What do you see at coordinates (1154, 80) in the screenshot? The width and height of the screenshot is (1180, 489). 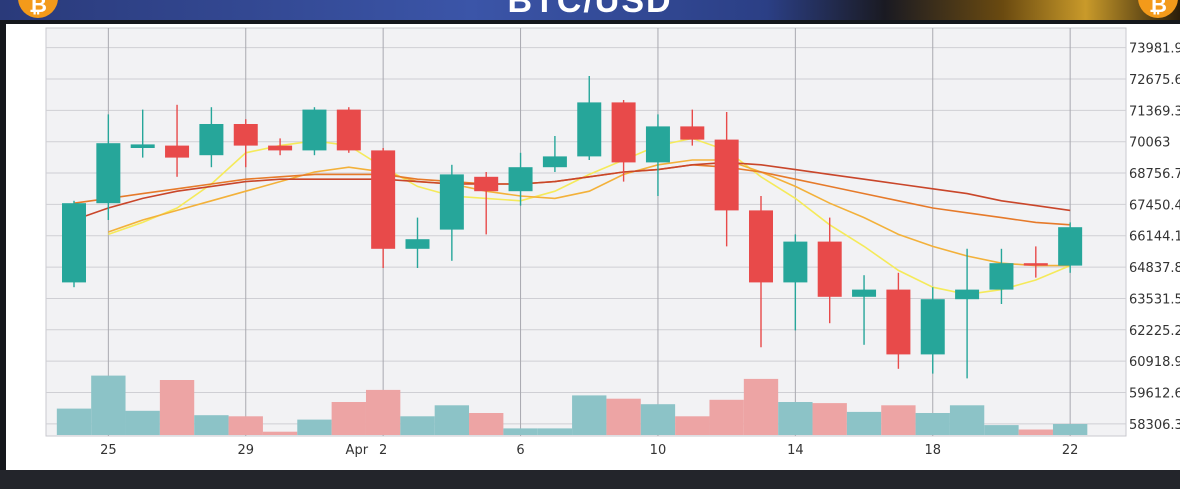 I see `y-tick-label: 72675.6` at bounding box center [1154, 80].